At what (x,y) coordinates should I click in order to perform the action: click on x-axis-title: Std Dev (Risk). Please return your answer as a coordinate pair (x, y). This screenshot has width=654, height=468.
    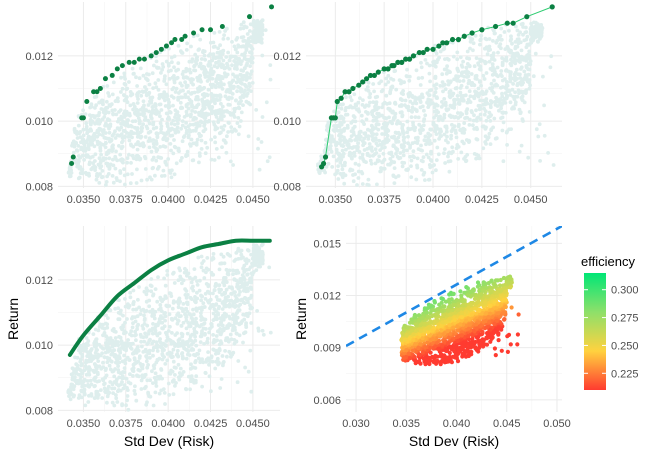
    Looking at the image, I should click on (454, 441).